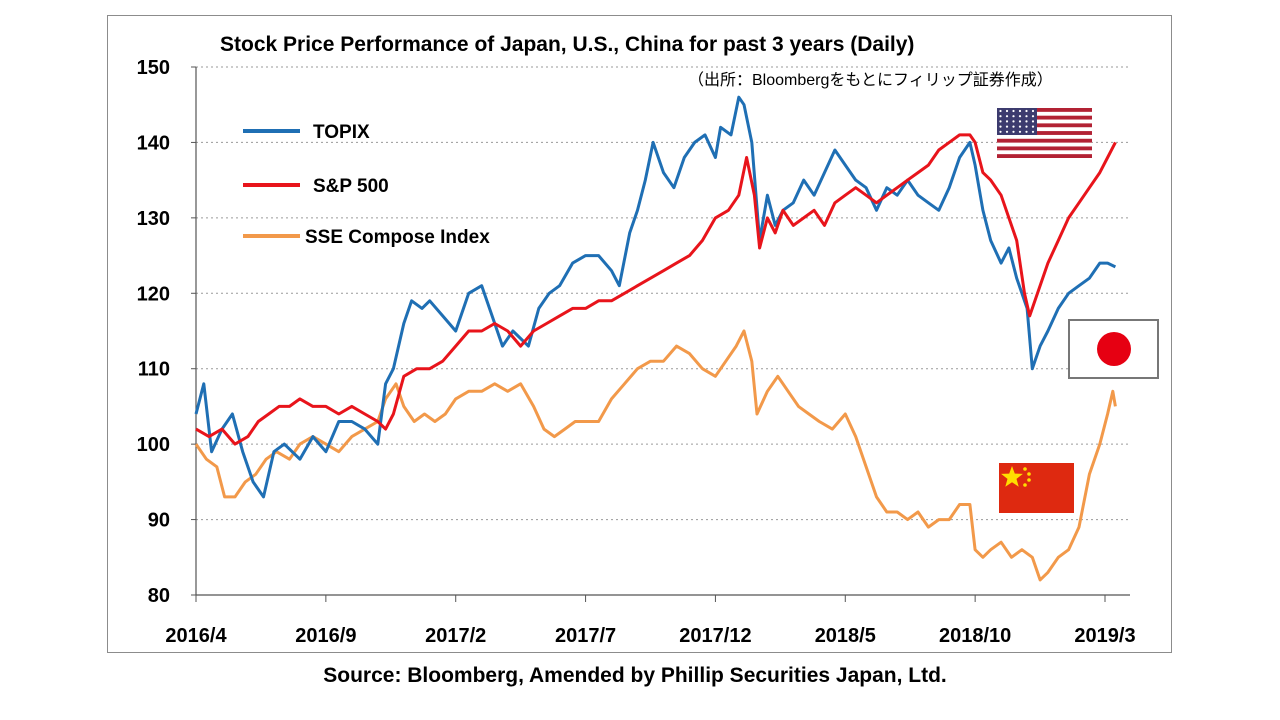 This screenshot has height=720, width=1280. I want to click on china-flag-big-star, so click(1012, 476).